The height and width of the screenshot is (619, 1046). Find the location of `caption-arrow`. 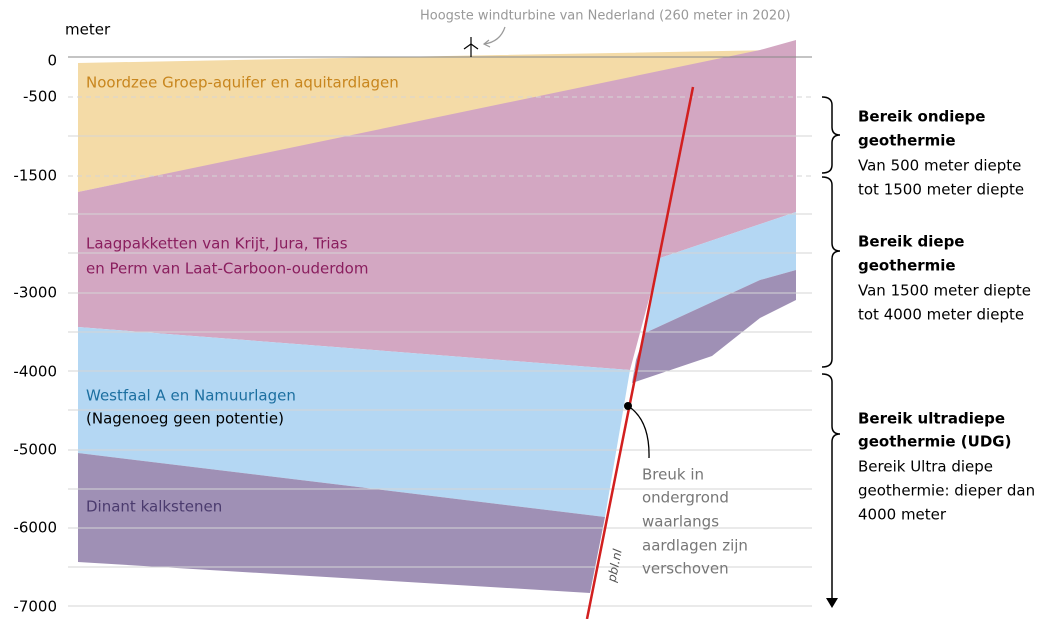

caption-arrow is located at coordinates (494, 35).